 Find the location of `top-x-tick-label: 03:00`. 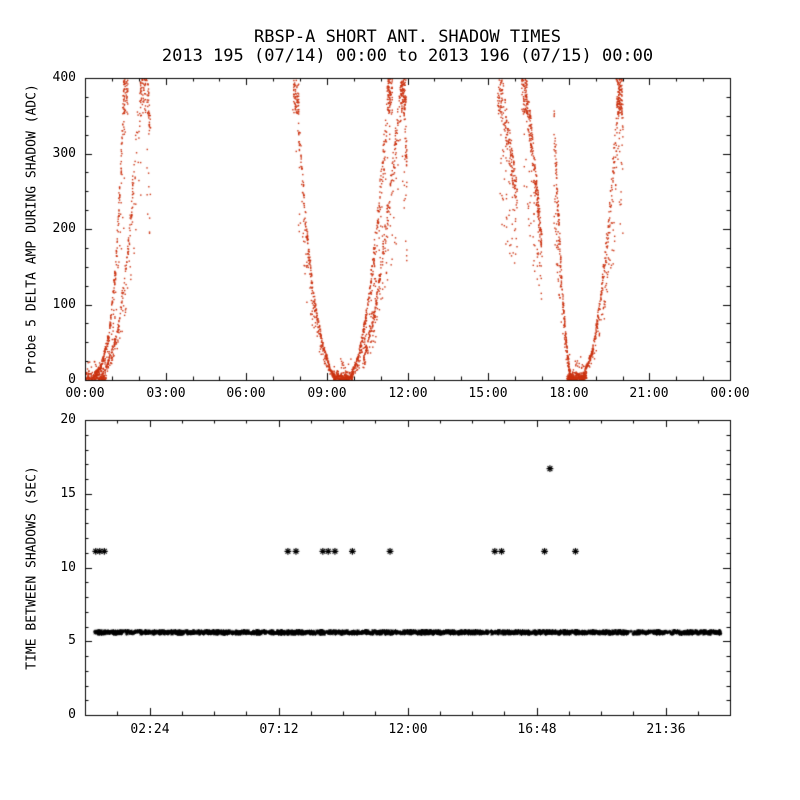

top-x-tick-label: 03:00 is located at coordinates (166, 393).